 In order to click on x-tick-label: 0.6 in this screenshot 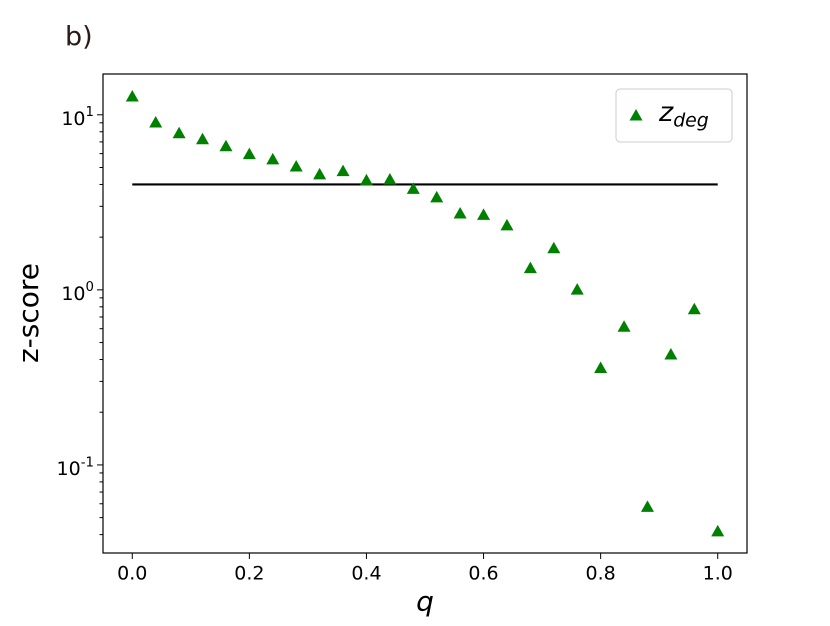, I will do `click(483, 574)`.